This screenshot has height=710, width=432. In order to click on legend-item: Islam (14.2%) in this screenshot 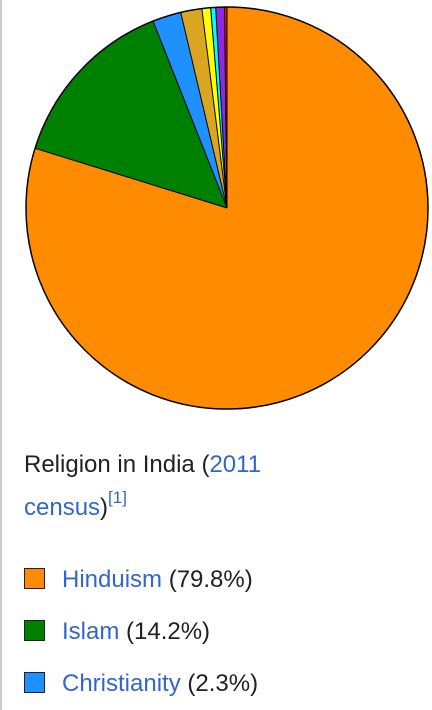, I will do `click(117, 632)`.